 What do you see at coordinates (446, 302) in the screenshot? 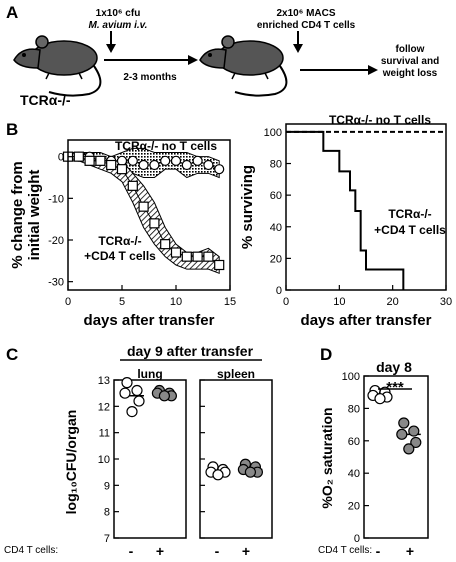
I see `survival-x-tick-label: 30` at bounding box center [446, 302].